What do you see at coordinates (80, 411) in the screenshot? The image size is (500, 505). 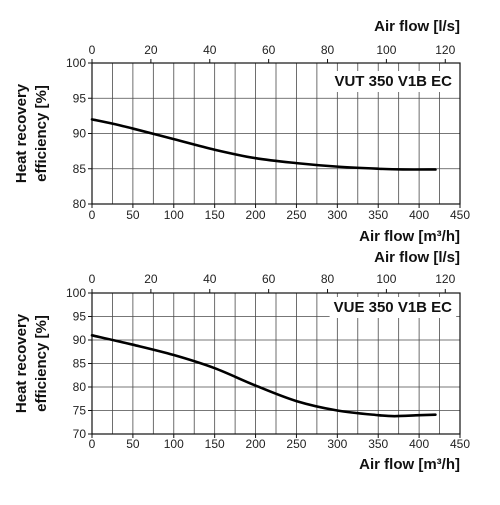 I see `y-tick-label: 75` at bounding box center [80, 411].